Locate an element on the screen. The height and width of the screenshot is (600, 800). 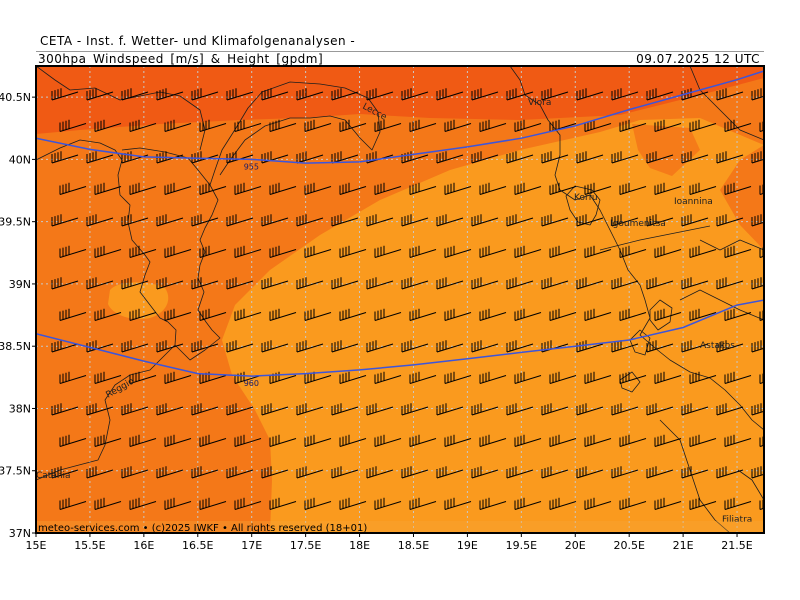
contour-label: 960 is located at coordinates (251, 383).